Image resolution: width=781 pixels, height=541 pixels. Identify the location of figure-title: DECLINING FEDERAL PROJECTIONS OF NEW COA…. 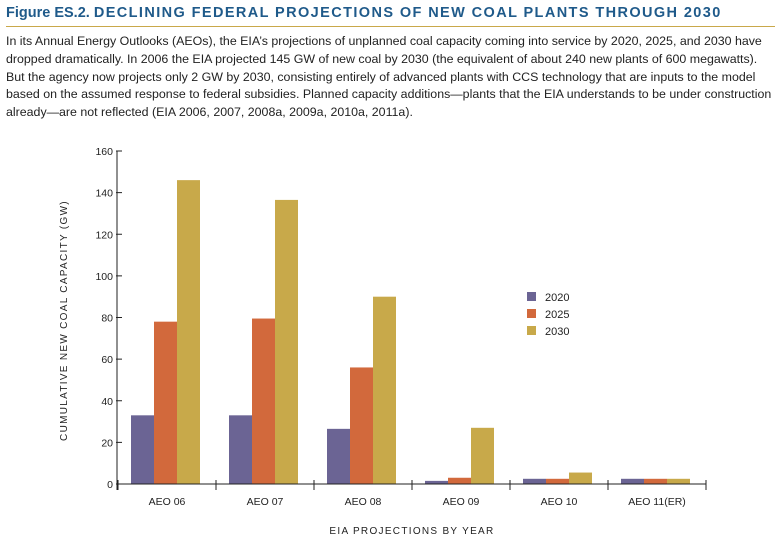
(407, 13).